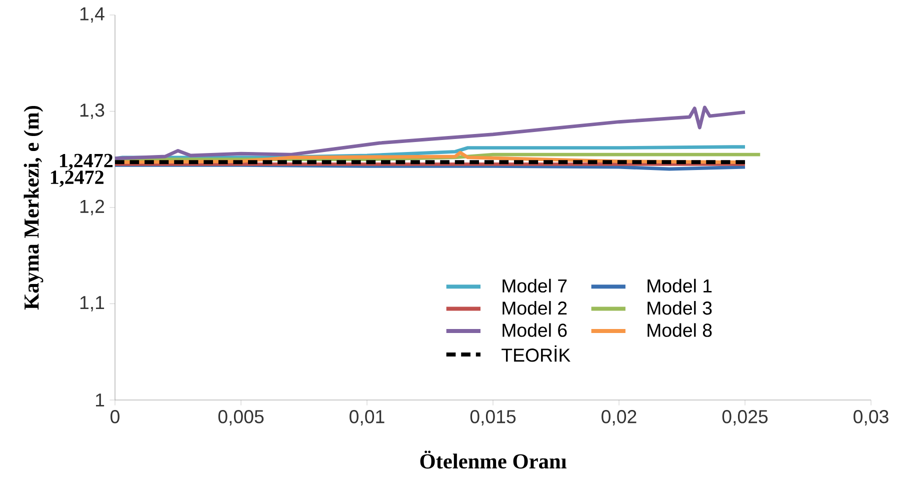 The height and width of the screenshot is (503, 898). I want to click on x-tick-label: 0,02, so click(619, 418).